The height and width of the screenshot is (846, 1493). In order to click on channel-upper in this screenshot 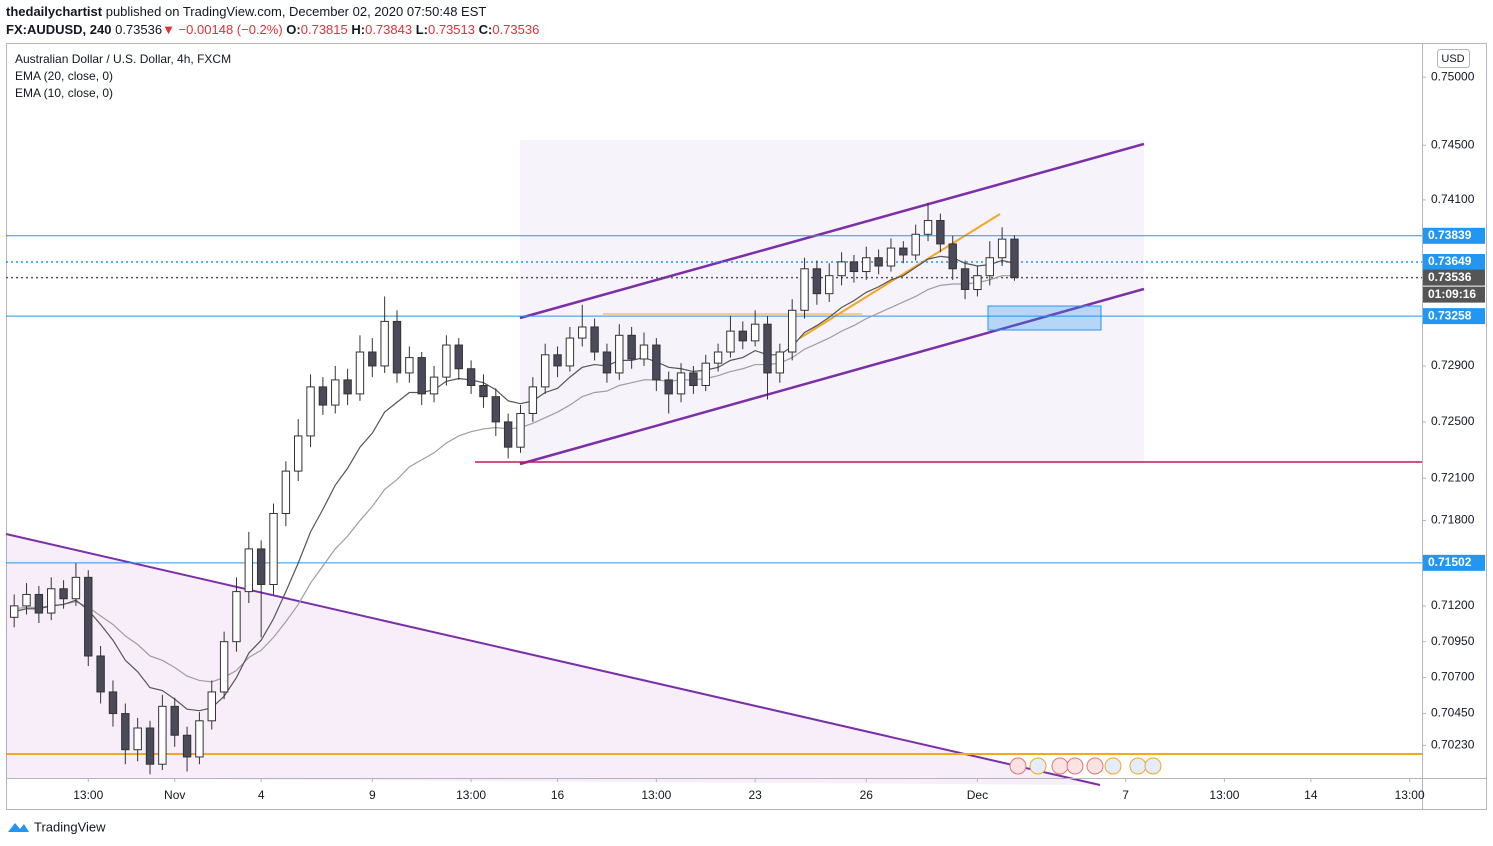, I will do `click(832, 231)`.